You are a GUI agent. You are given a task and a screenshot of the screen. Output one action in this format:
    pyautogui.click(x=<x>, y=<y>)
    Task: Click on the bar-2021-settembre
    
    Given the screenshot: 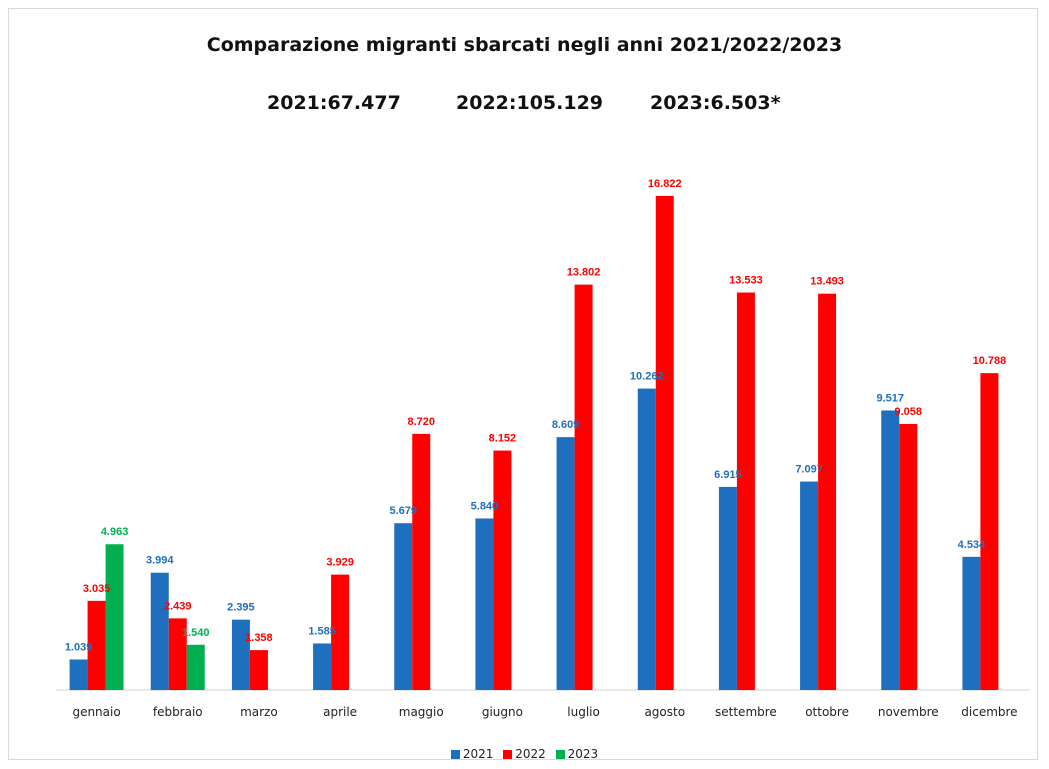 What is the action you would take?
    pyautogui.click(x=727, y=588)
    